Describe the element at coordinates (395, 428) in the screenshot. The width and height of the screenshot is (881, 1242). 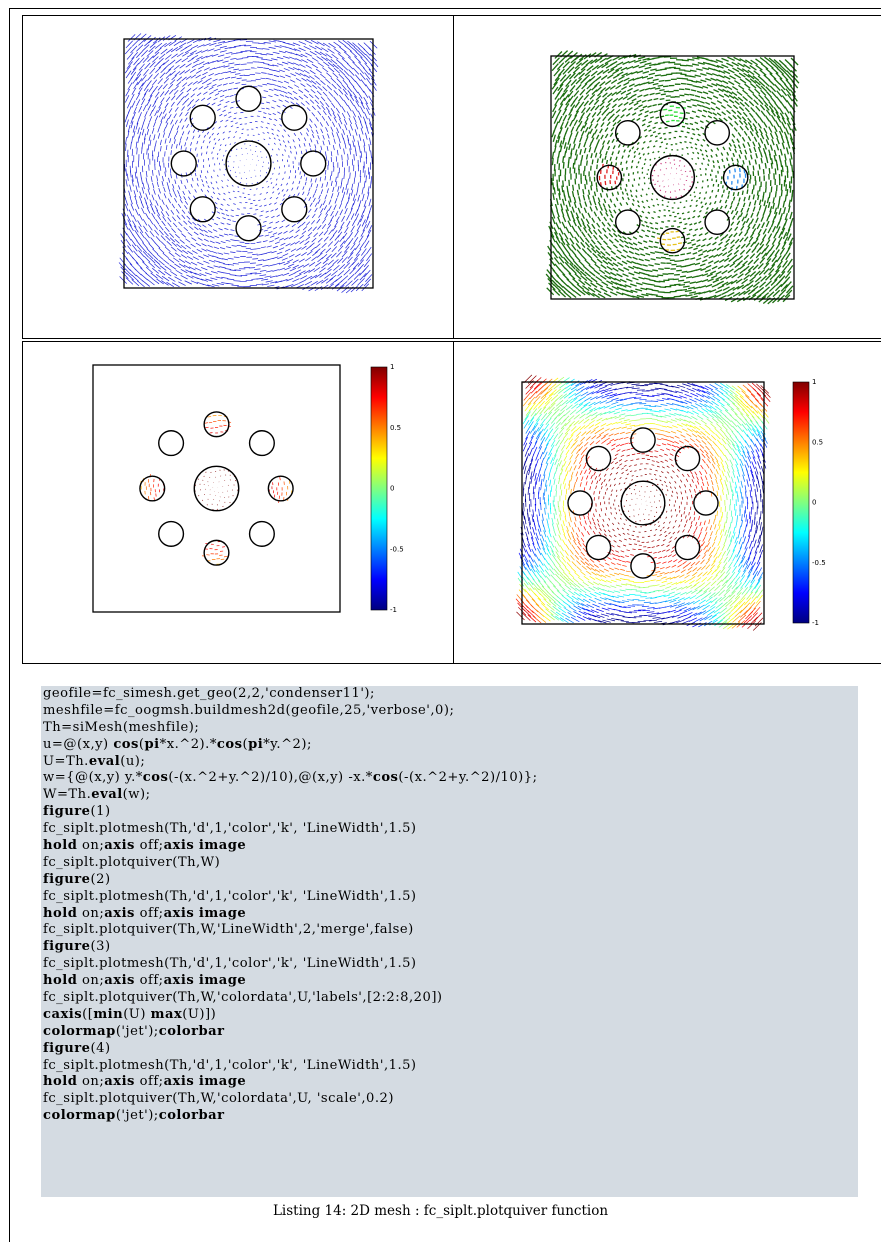
I see `colorbar-tick-label: 0.5` at that location.